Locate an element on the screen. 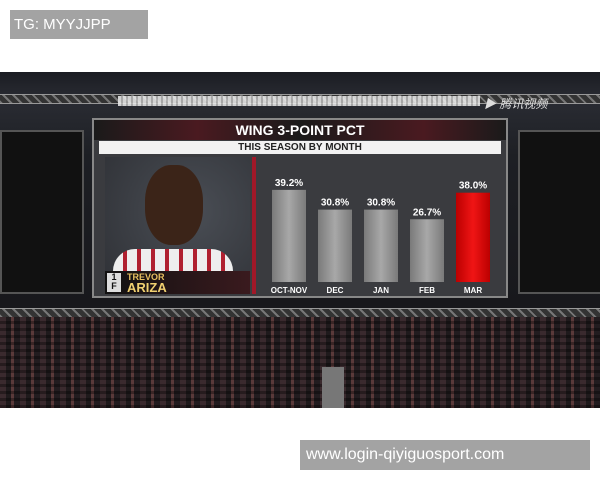 The width and height of the screenshot is (600, 480). bottom-watermark-label: www.login-qiyiguosport.com is located at coordinates (445, 455).